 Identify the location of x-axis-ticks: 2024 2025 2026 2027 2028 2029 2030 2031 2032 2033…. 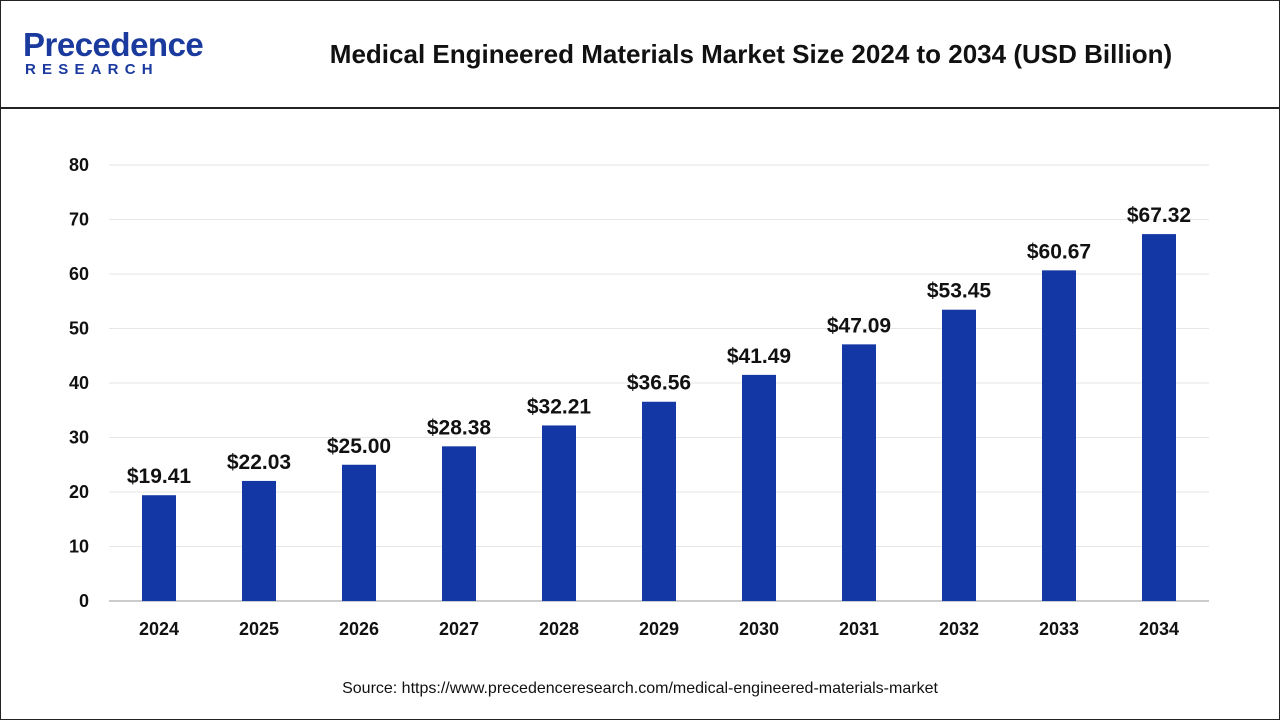
(659, 629).